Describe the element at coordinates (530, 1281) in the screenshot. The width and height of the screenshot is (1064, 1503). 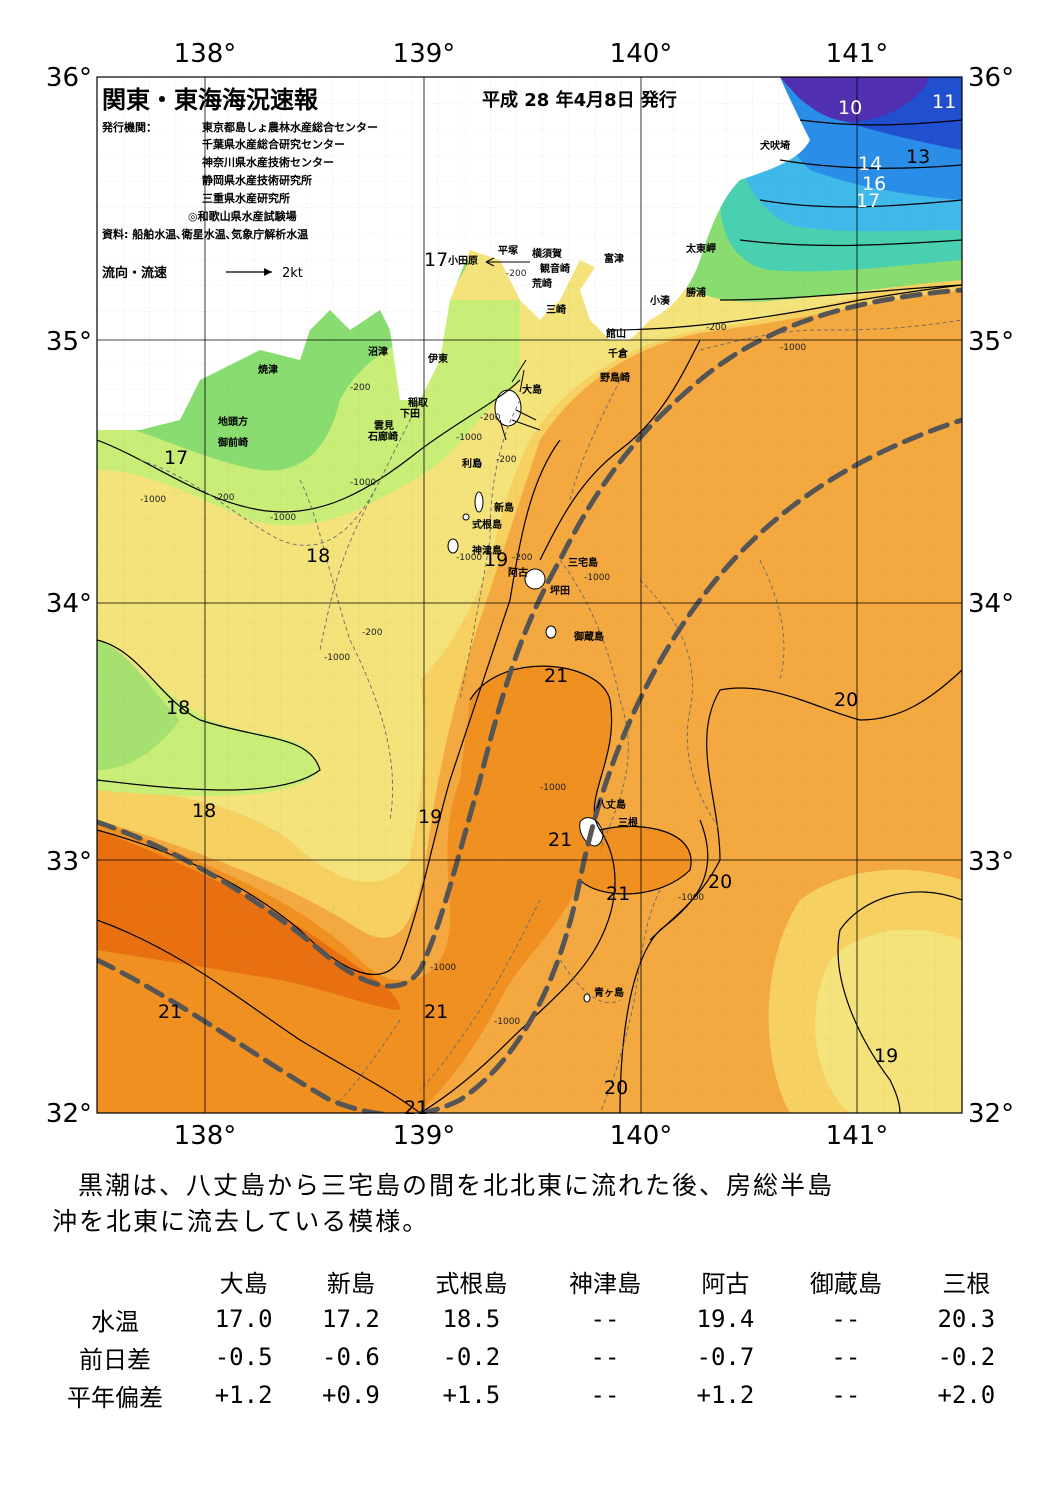
I see `table-header-row: 大島 新島 式根島 神津島 阿古 御蔵島 三根` at that location.